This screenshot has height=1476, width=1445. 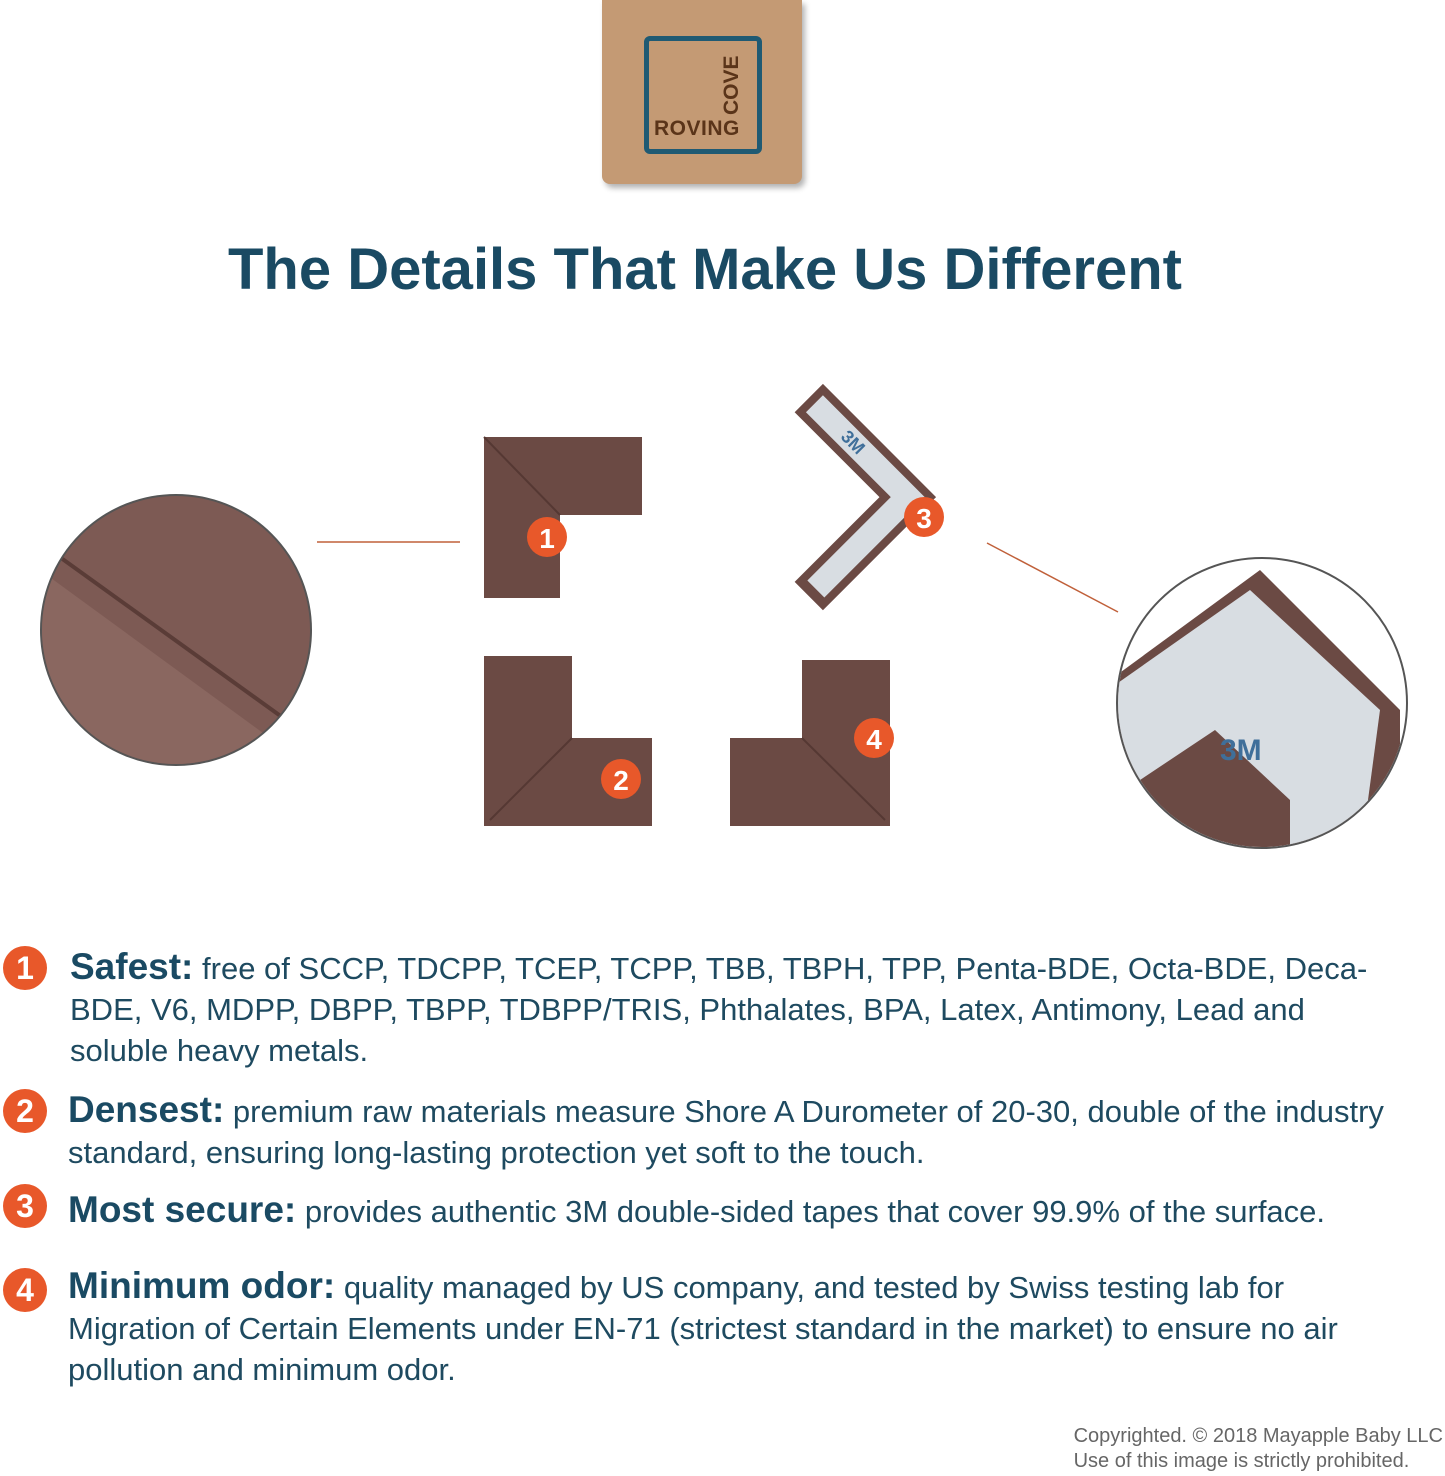 I want to click on svg-text: 1, so click(x=547, y=538).